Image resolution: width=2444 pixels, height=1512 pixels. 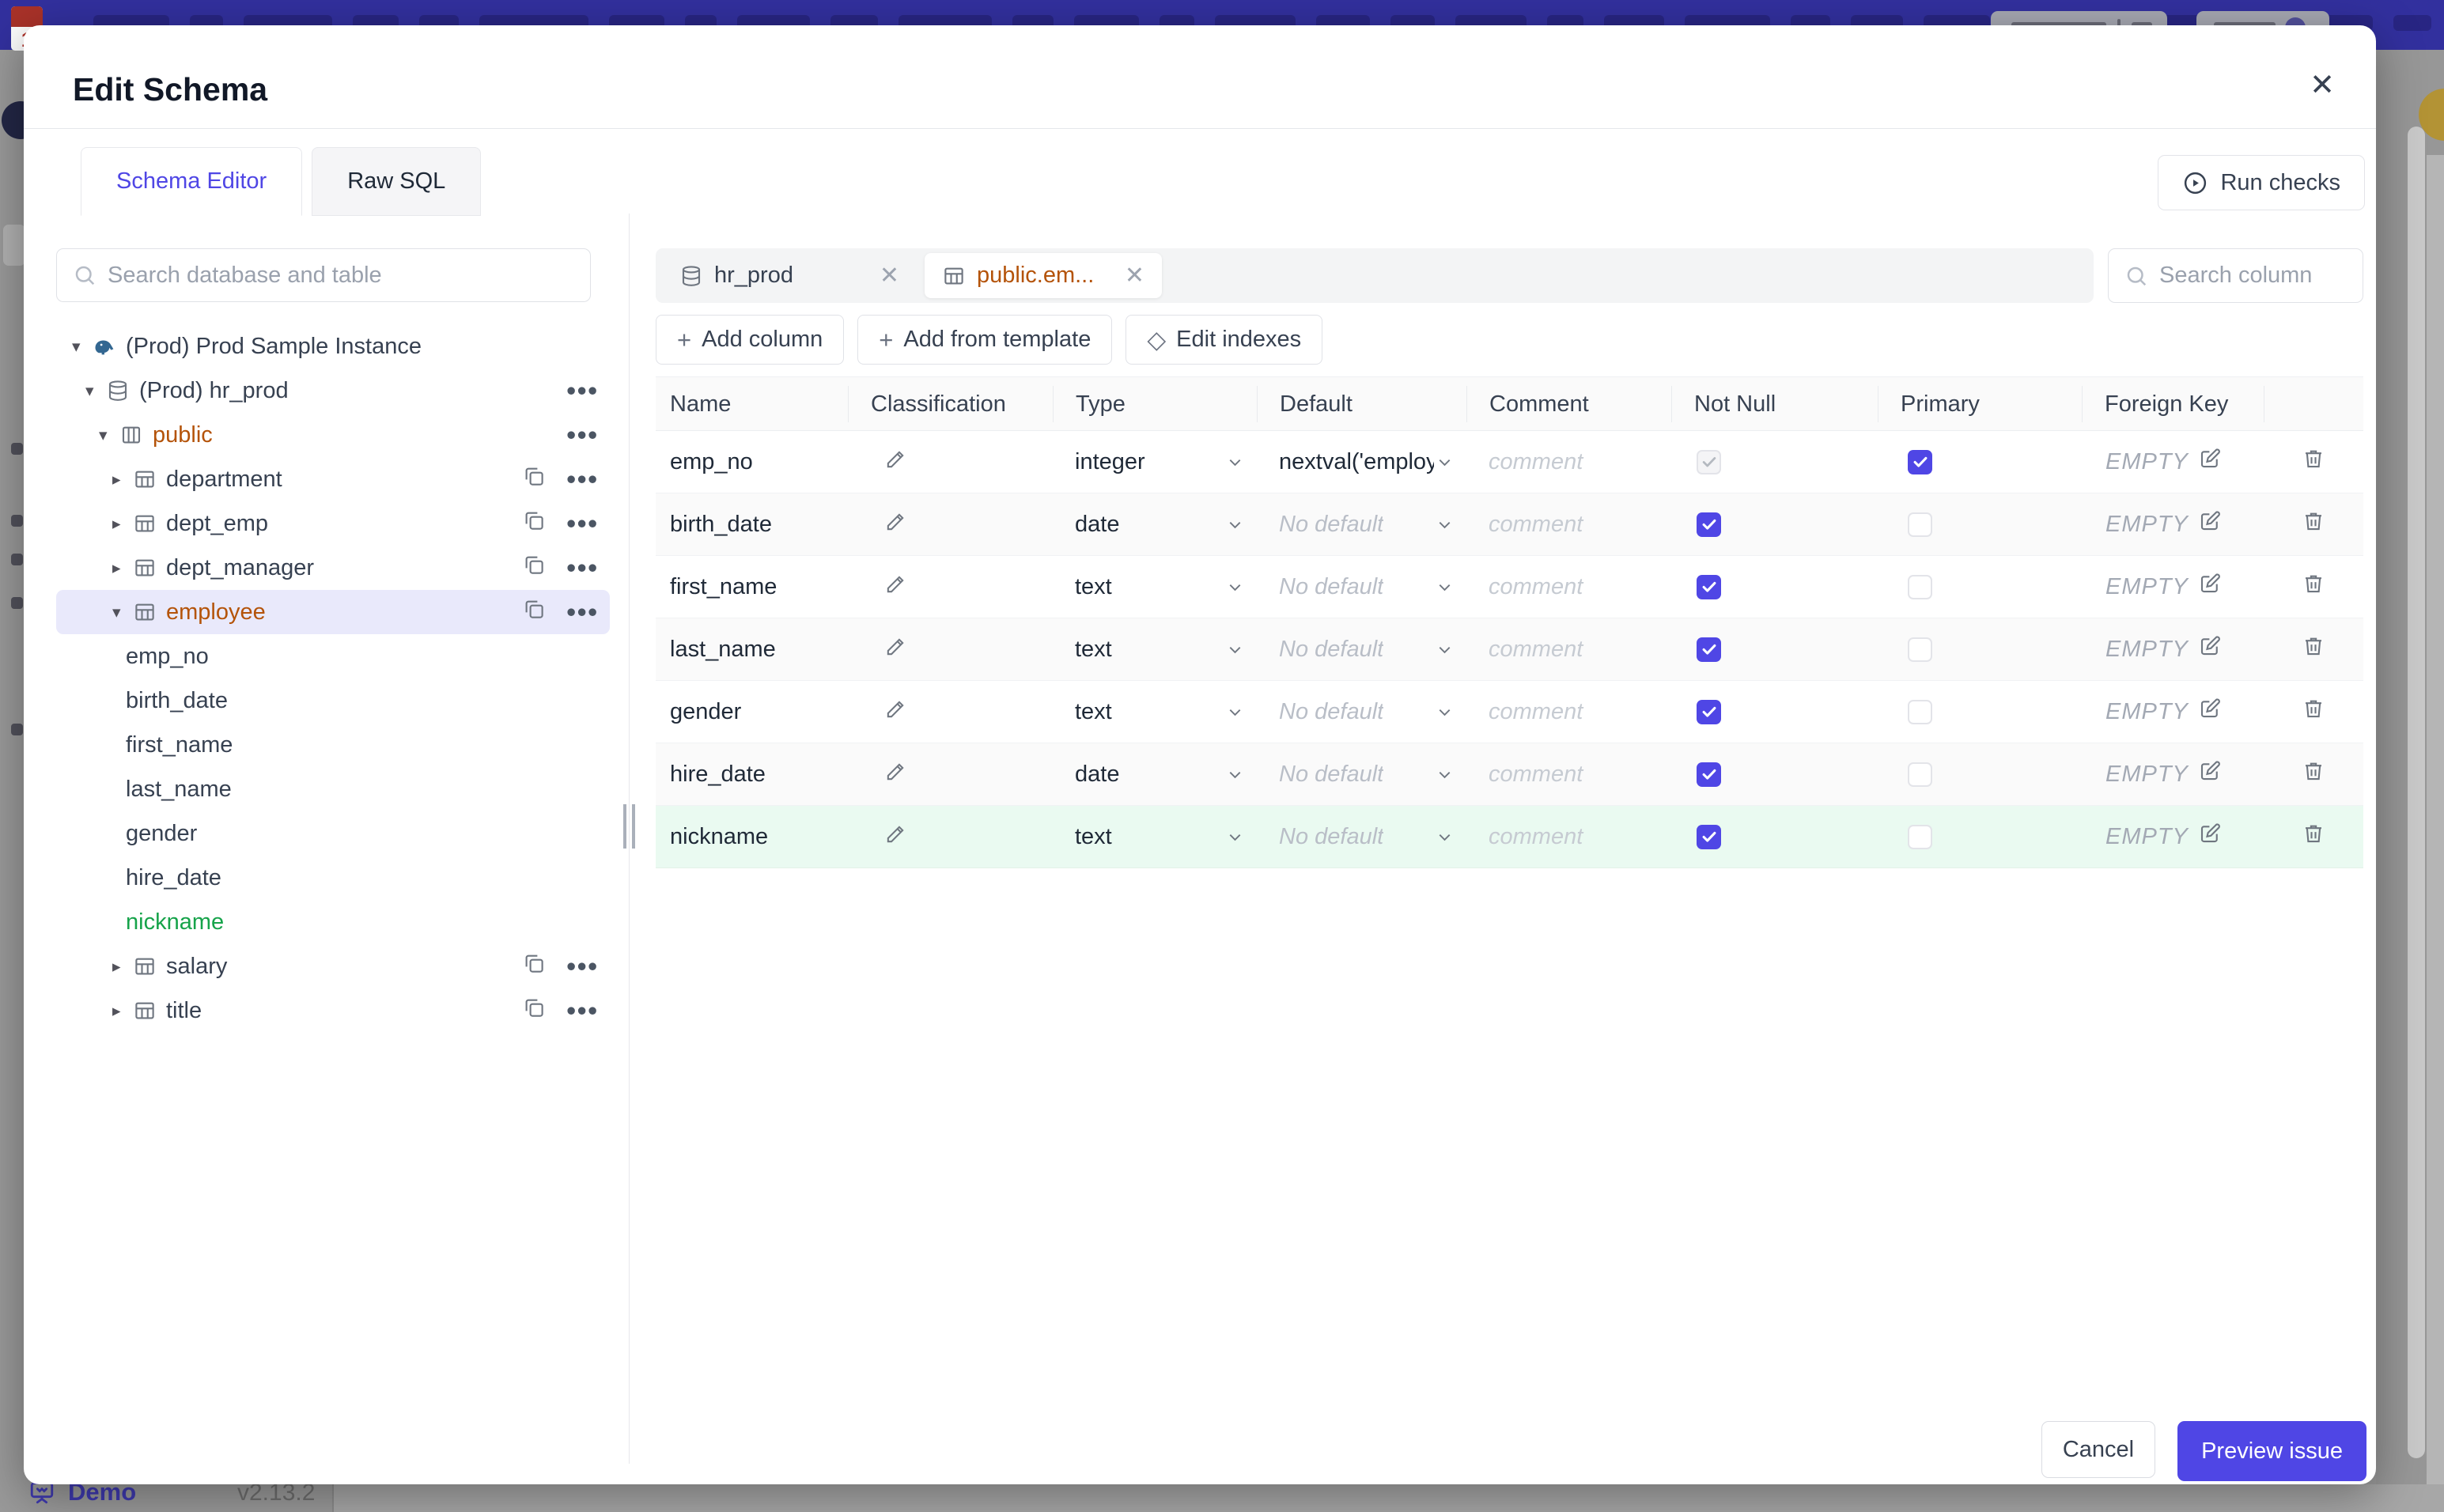 What do you see at coordinates (333, 789) in the screenshot?
I see `tree-item-last_name: last_name` at bounding box center [333, 789].